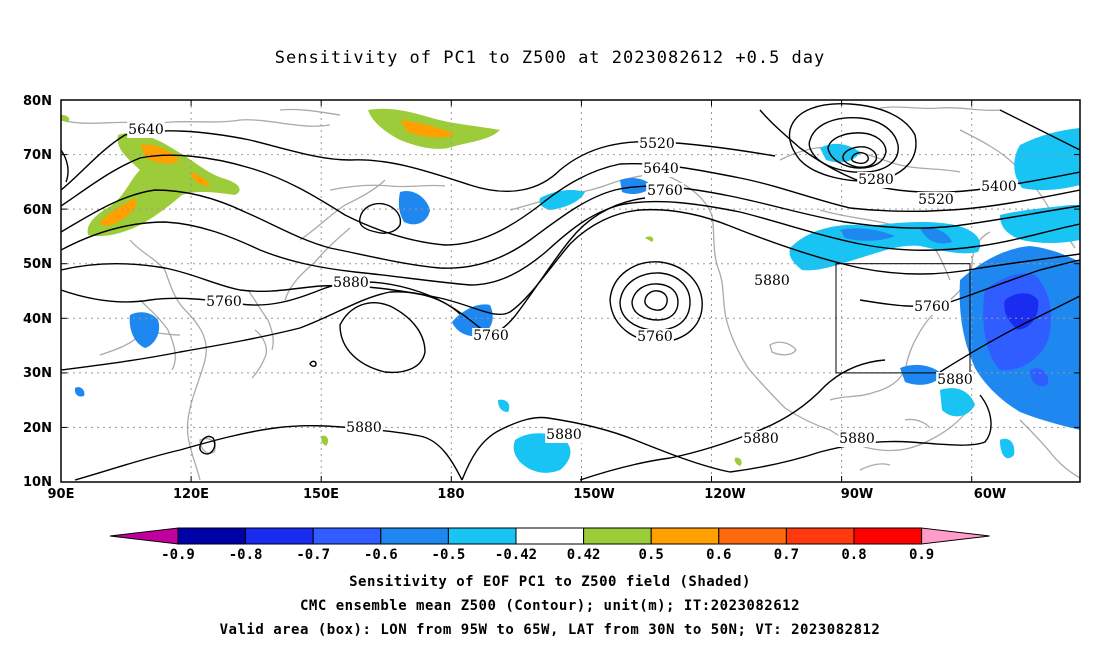 The height and width of the screenshot is (650, 1100). I want to click on lon-label: 90W, so click(857, 494).